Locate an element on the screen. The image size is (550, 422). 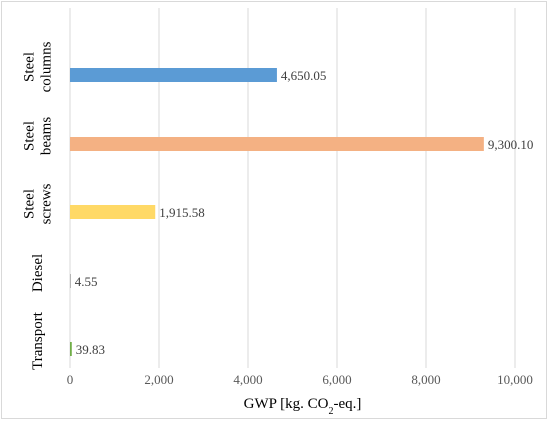
x-axis-title-subscript: 2 is located at coordinates (330, 411).